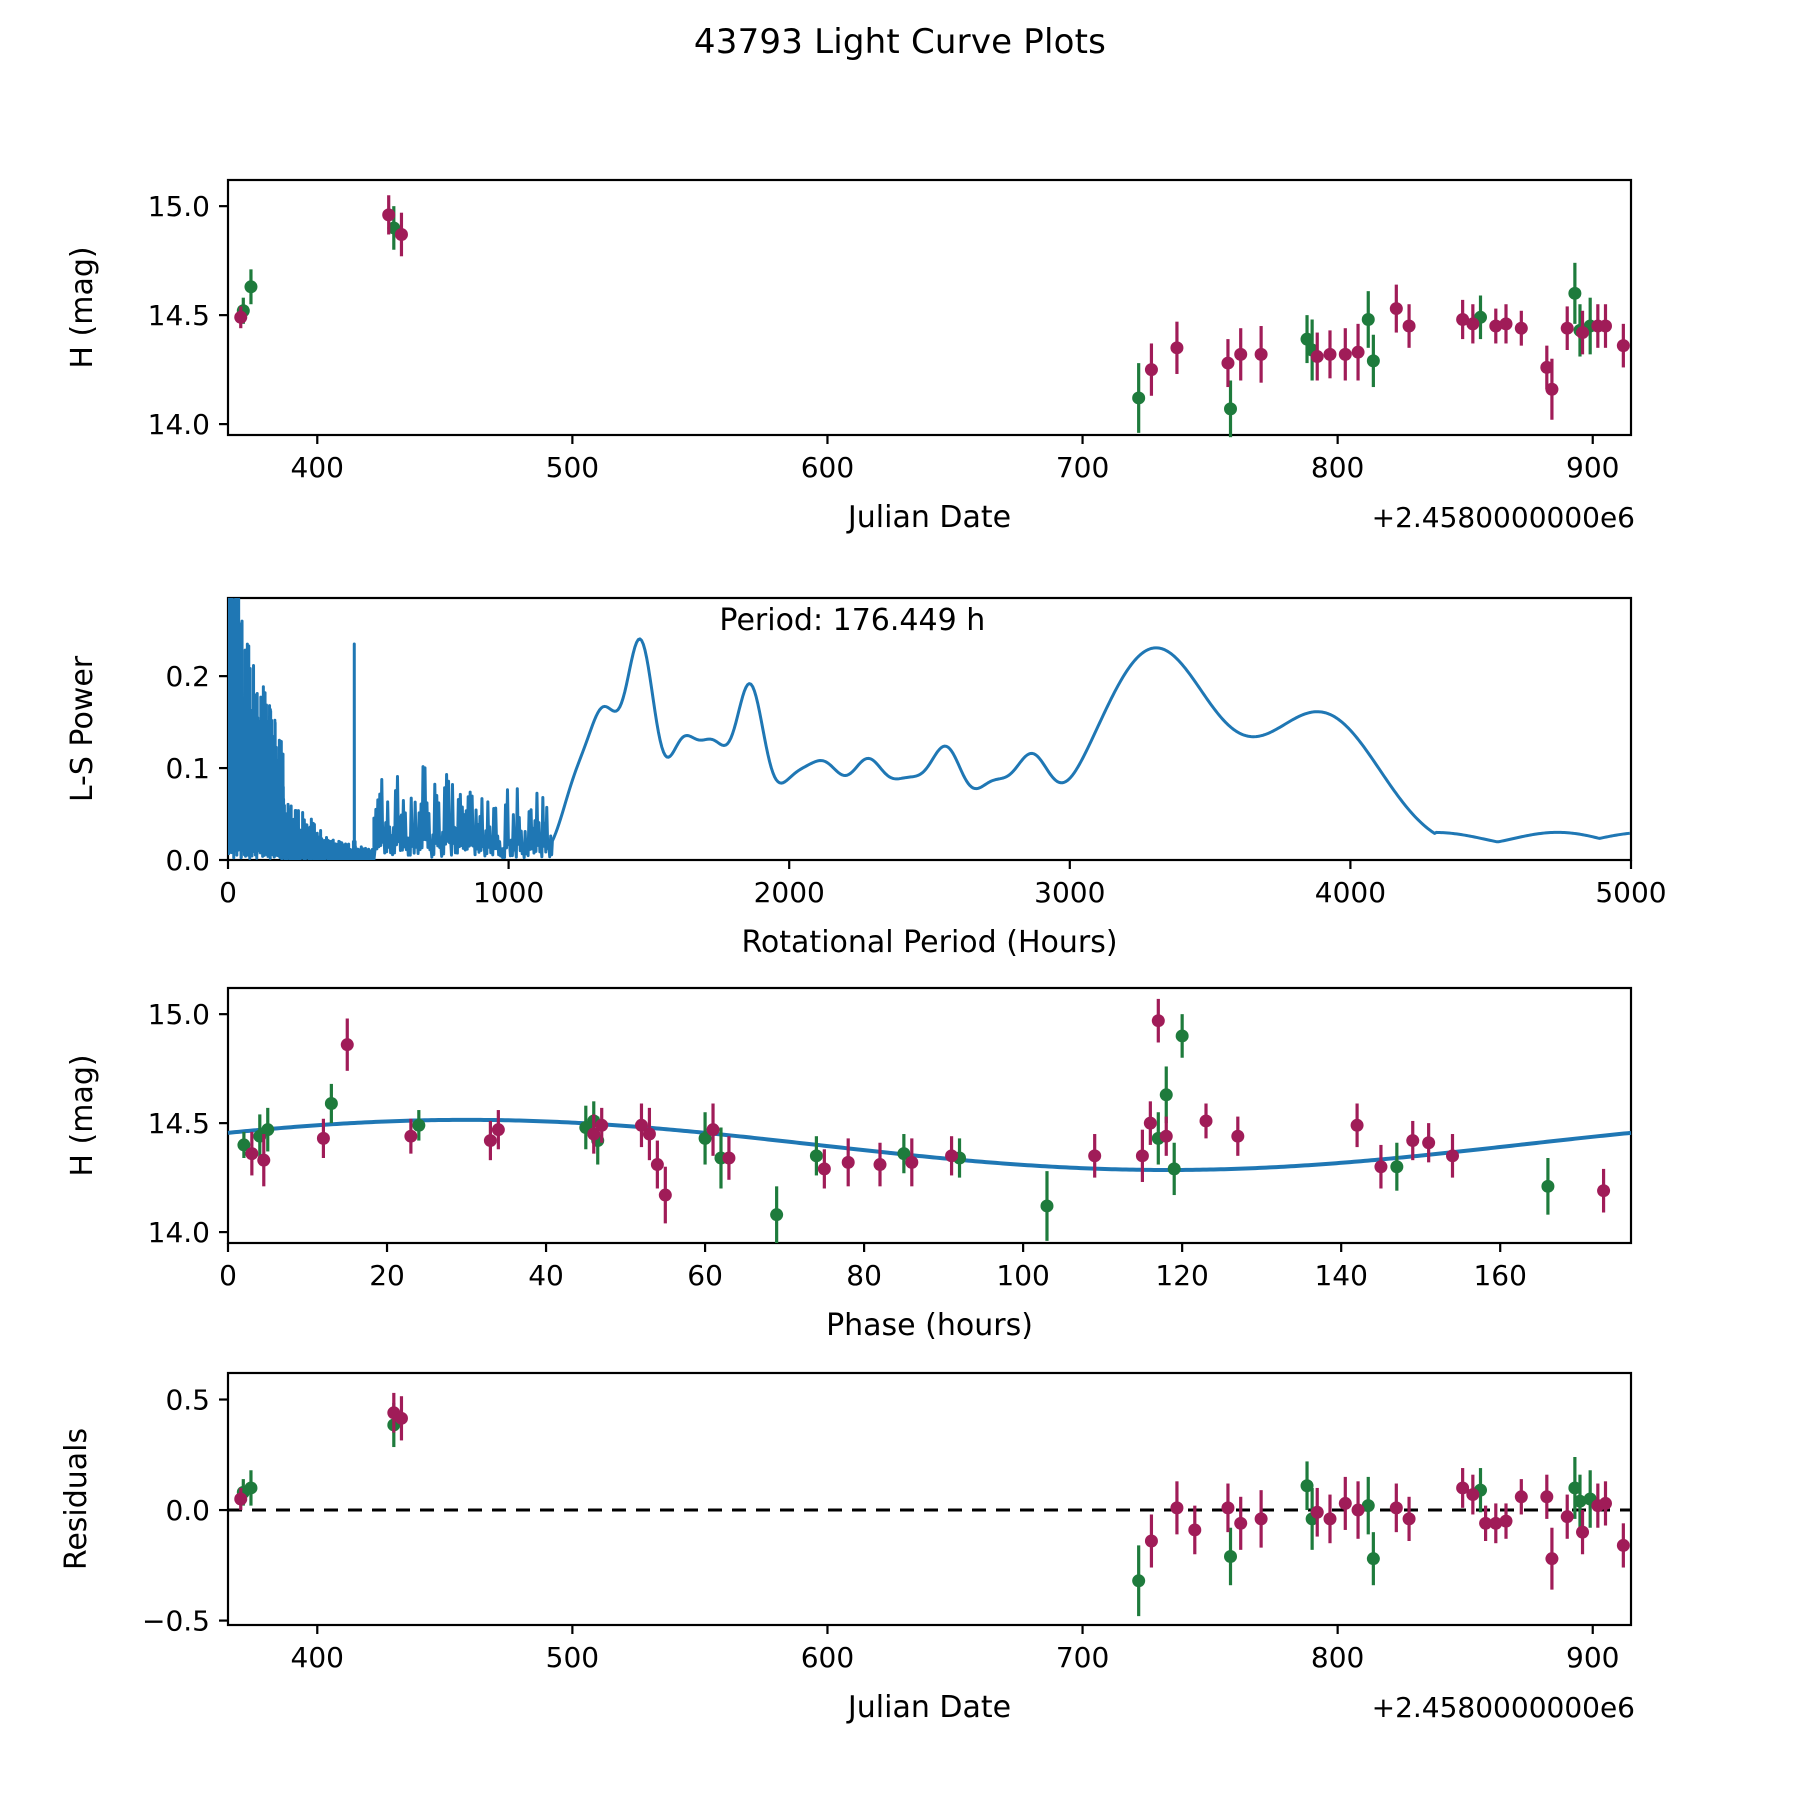 The height and width of the screenshot is (1800, 1800). Describe the element at coordinates (929, 1144) in the screenshot. I see `phasefold-model-curve` at that location.